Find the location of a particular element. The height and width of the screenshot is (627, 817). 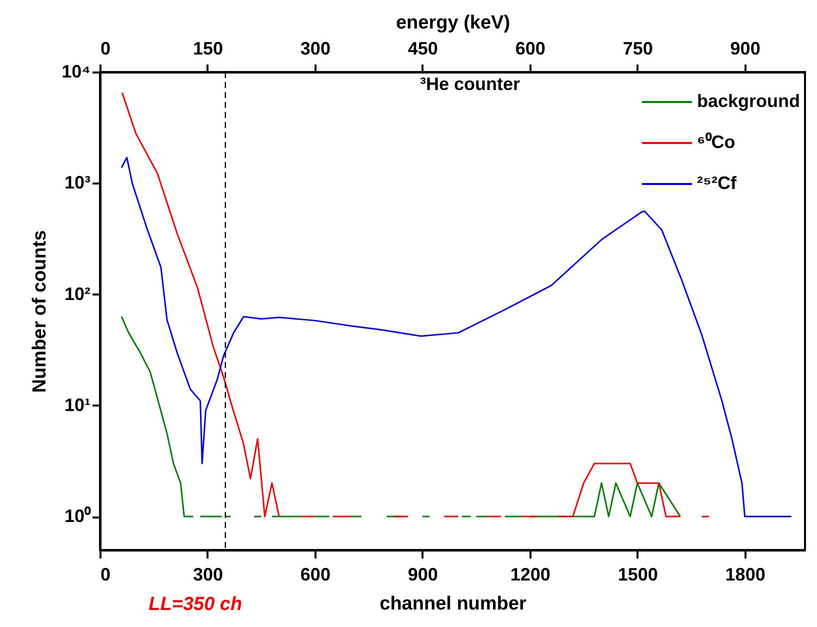

x2-tick-label: 150 is located at coordinates (207, 48).